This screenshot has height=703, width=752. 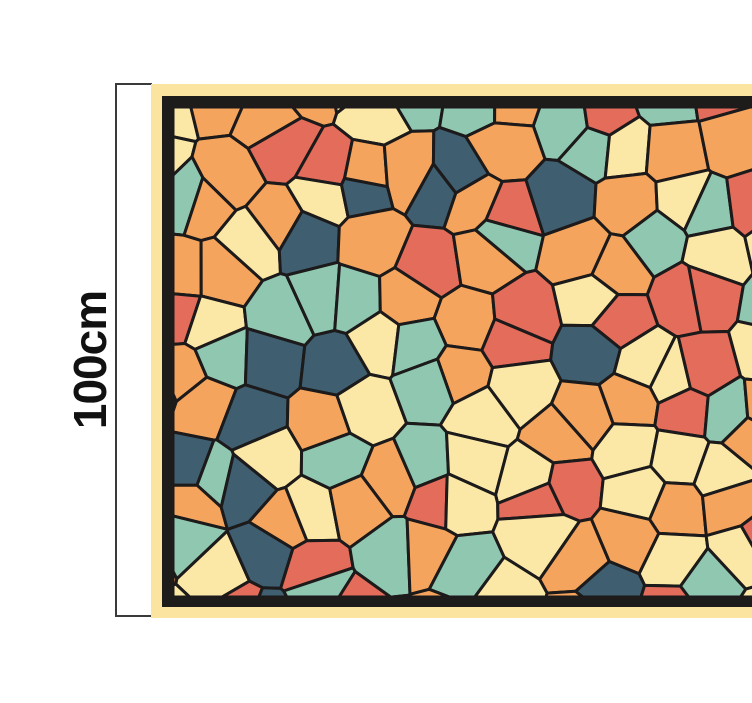 I want to click on dimension-bracket-tick-top, so click(x=133, y=84).